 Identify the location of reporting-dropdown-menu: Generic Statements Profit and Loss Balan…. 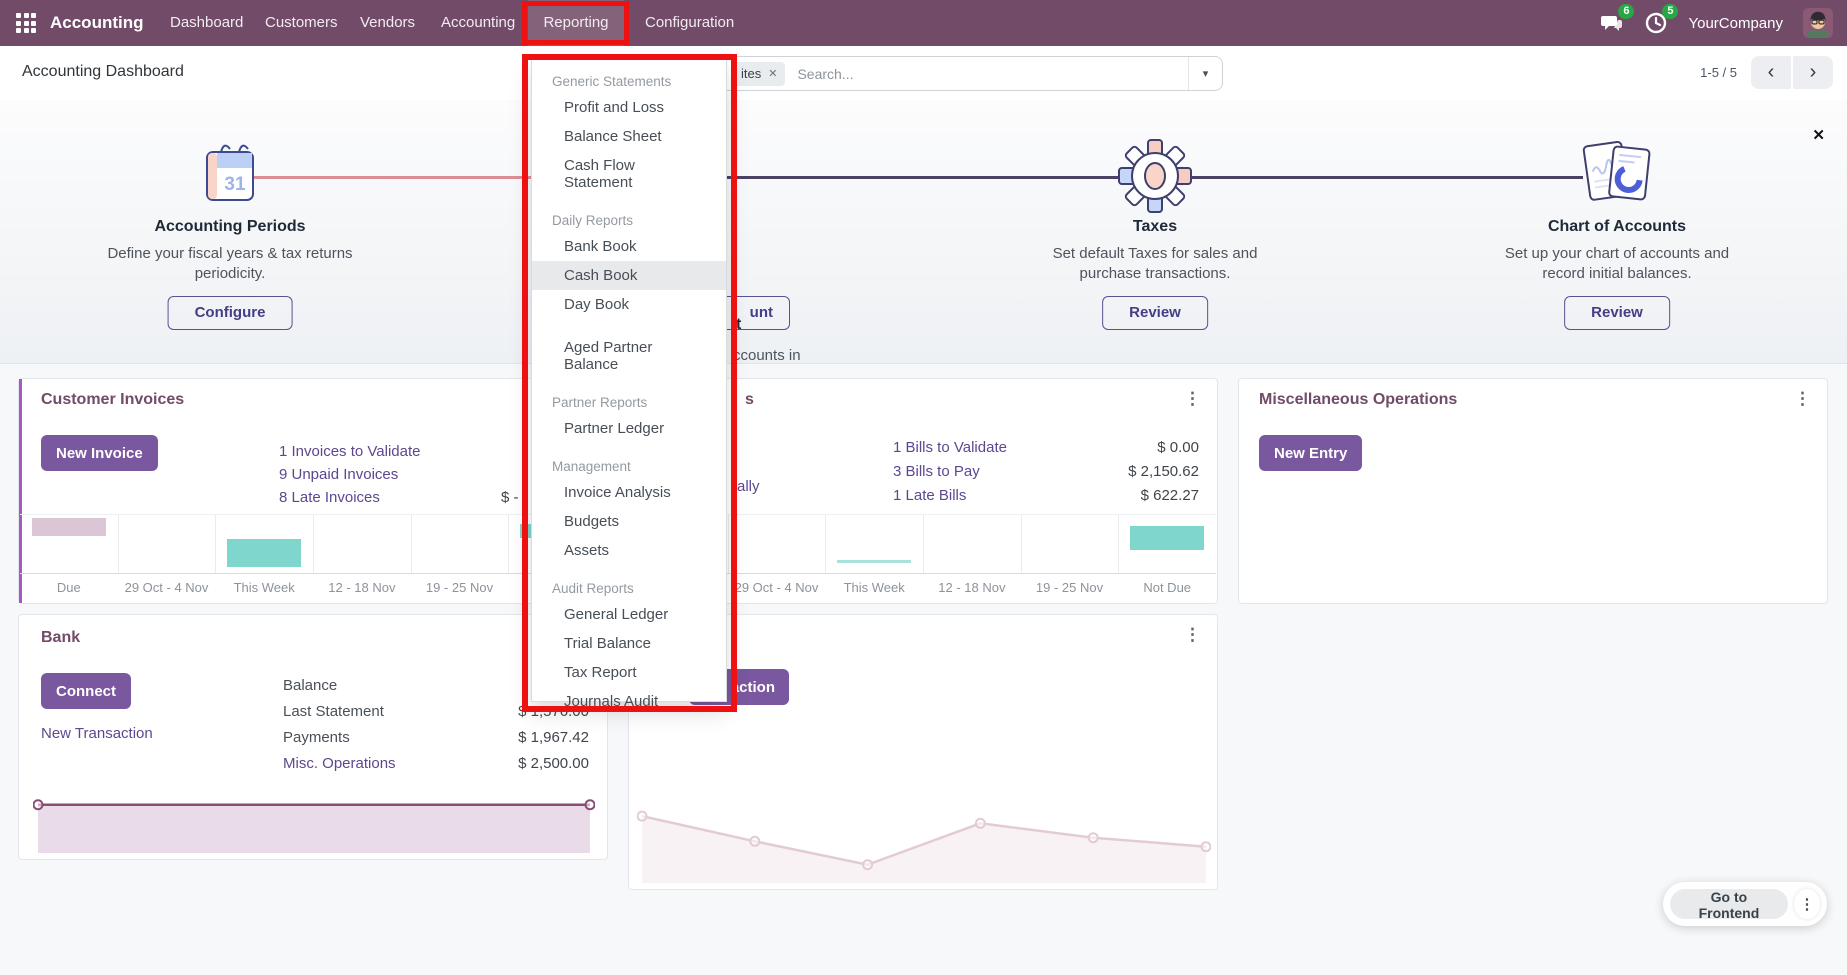
(629, 384).